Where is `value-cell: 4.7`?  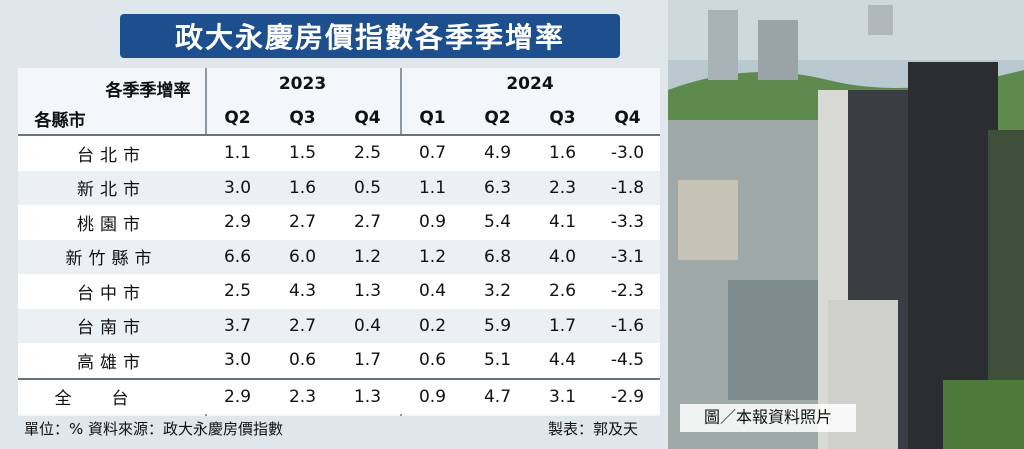 value-cell: 4.7 is located at coordinates (497, 396).